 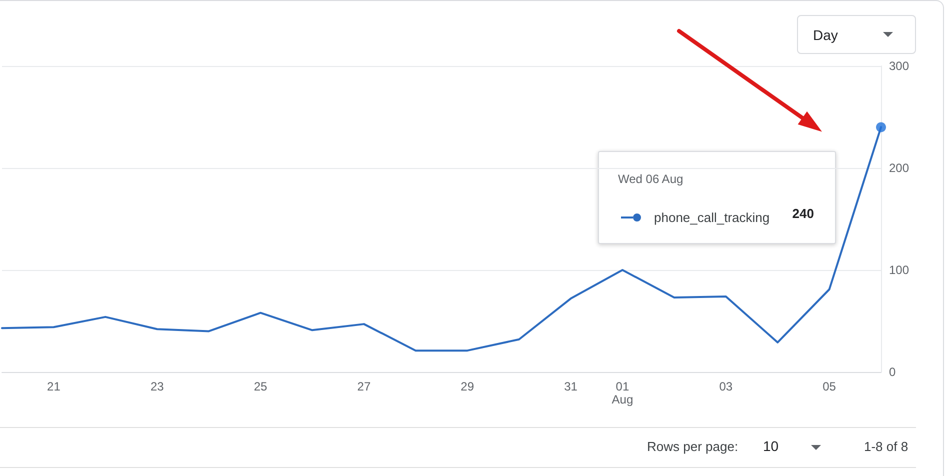 What do you see at coordinates (467, 387) in the screenshot?
I see `x-tick-label: 29` at bounding box center [467, 387].